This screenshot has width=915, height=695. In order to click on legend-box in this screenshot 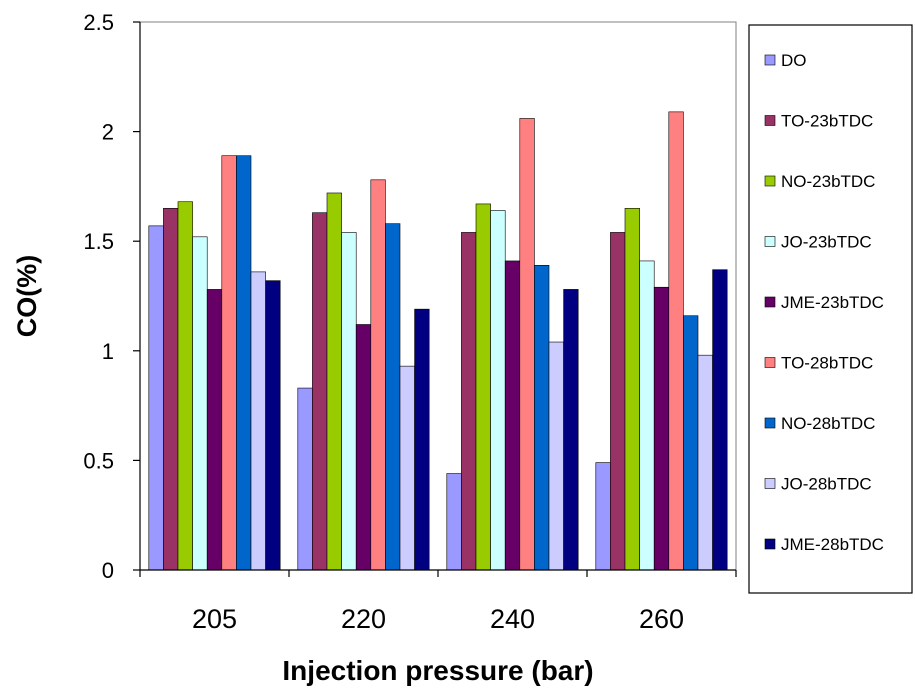, I will do `click(830, 309)`.